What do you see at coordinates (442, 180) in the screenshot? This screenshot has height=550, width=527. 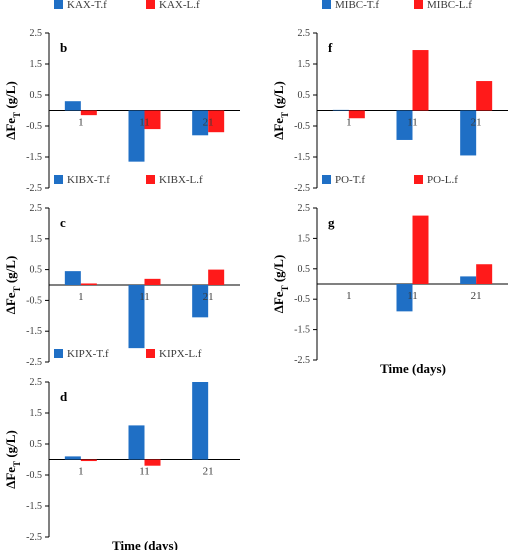 I see `legend-label: PO-L.f` at bounding box center [442, 180].